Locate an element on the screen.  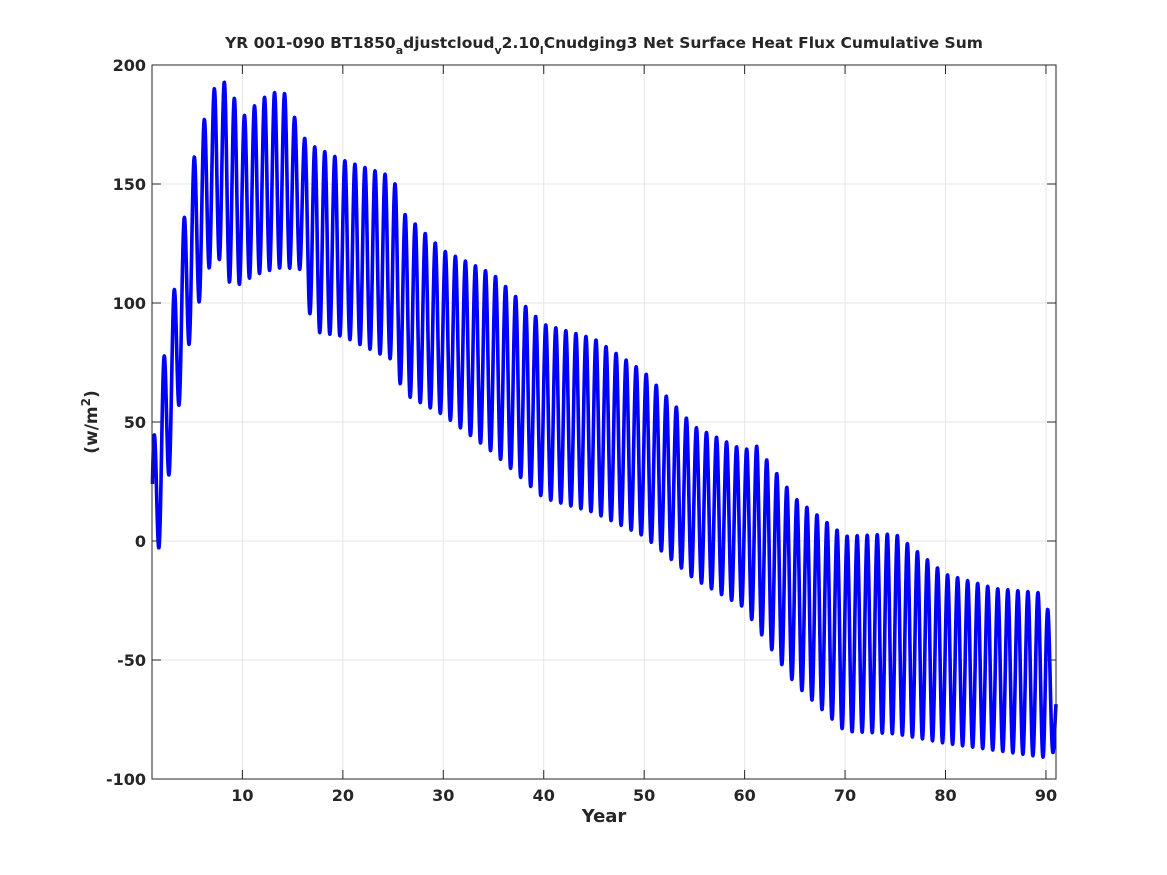
y-tick-label: -100 is located at coordinates (126, 779).